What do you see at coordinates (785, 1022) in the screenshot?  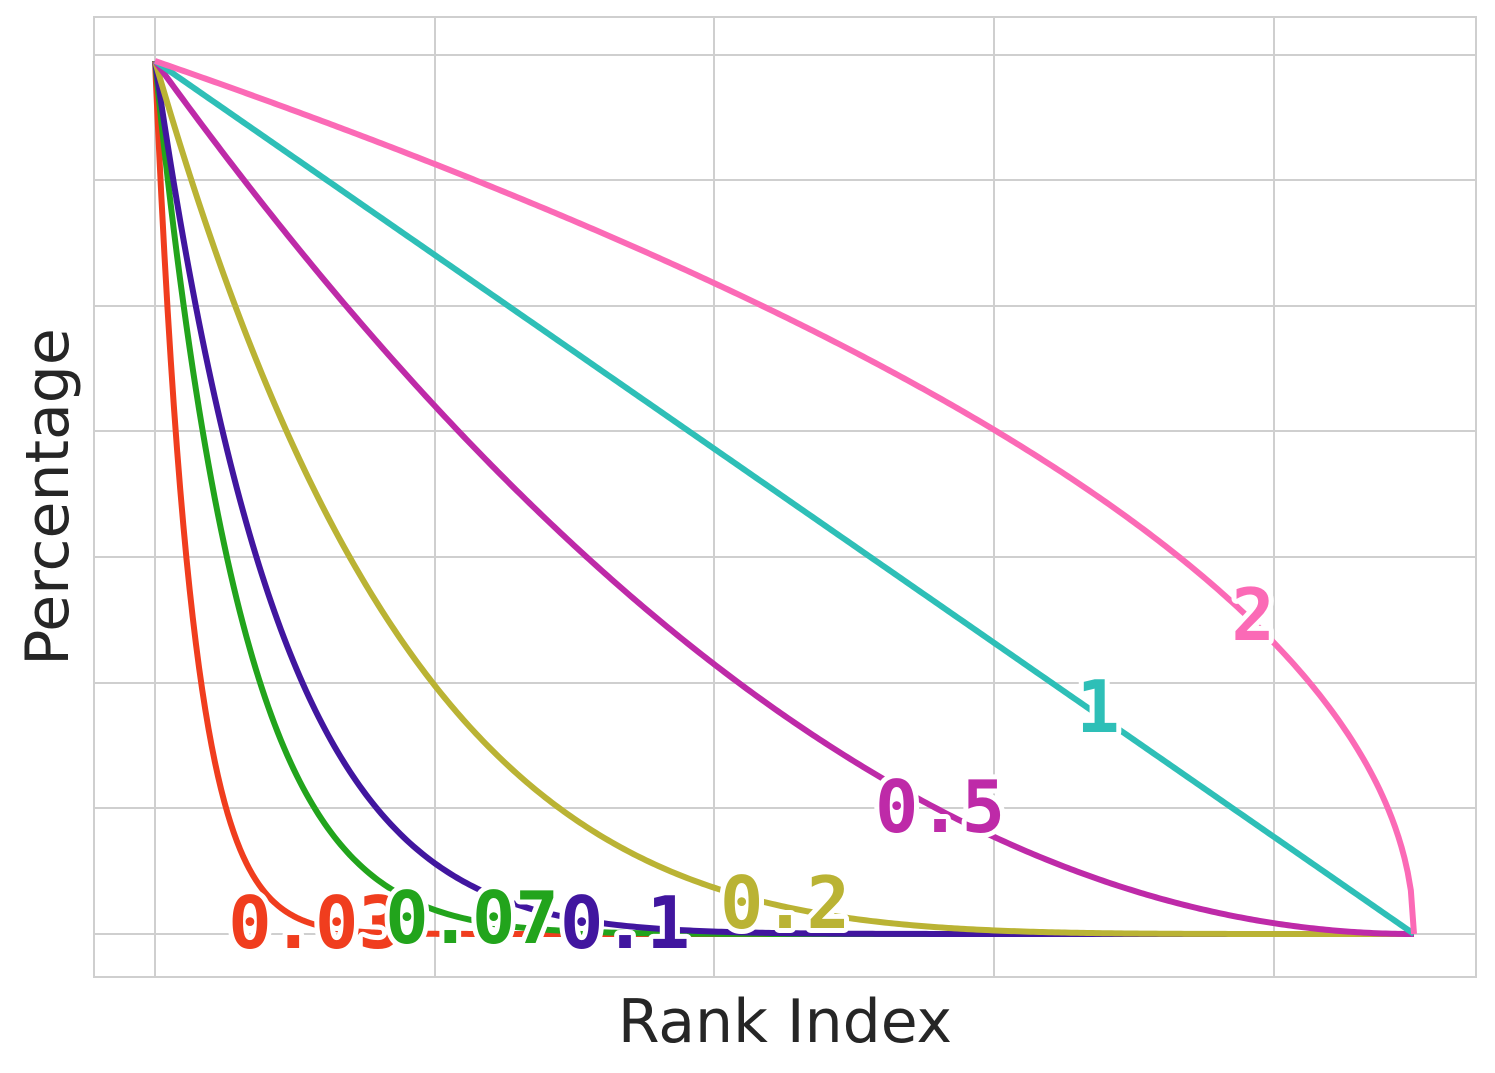 I see `x-axis-title: Rank Index` at bounding box center [785, 1022].